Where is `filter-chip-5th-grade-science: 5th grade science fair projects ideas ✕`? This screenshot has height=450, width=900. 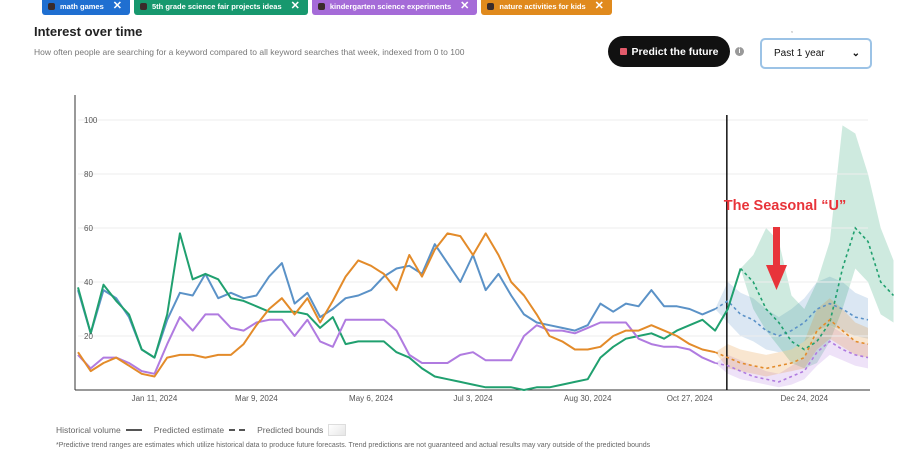
filter-chip-5th-grade-science: 5th grade science fair projects ideas ✕ is located at coordinates (221, 7).